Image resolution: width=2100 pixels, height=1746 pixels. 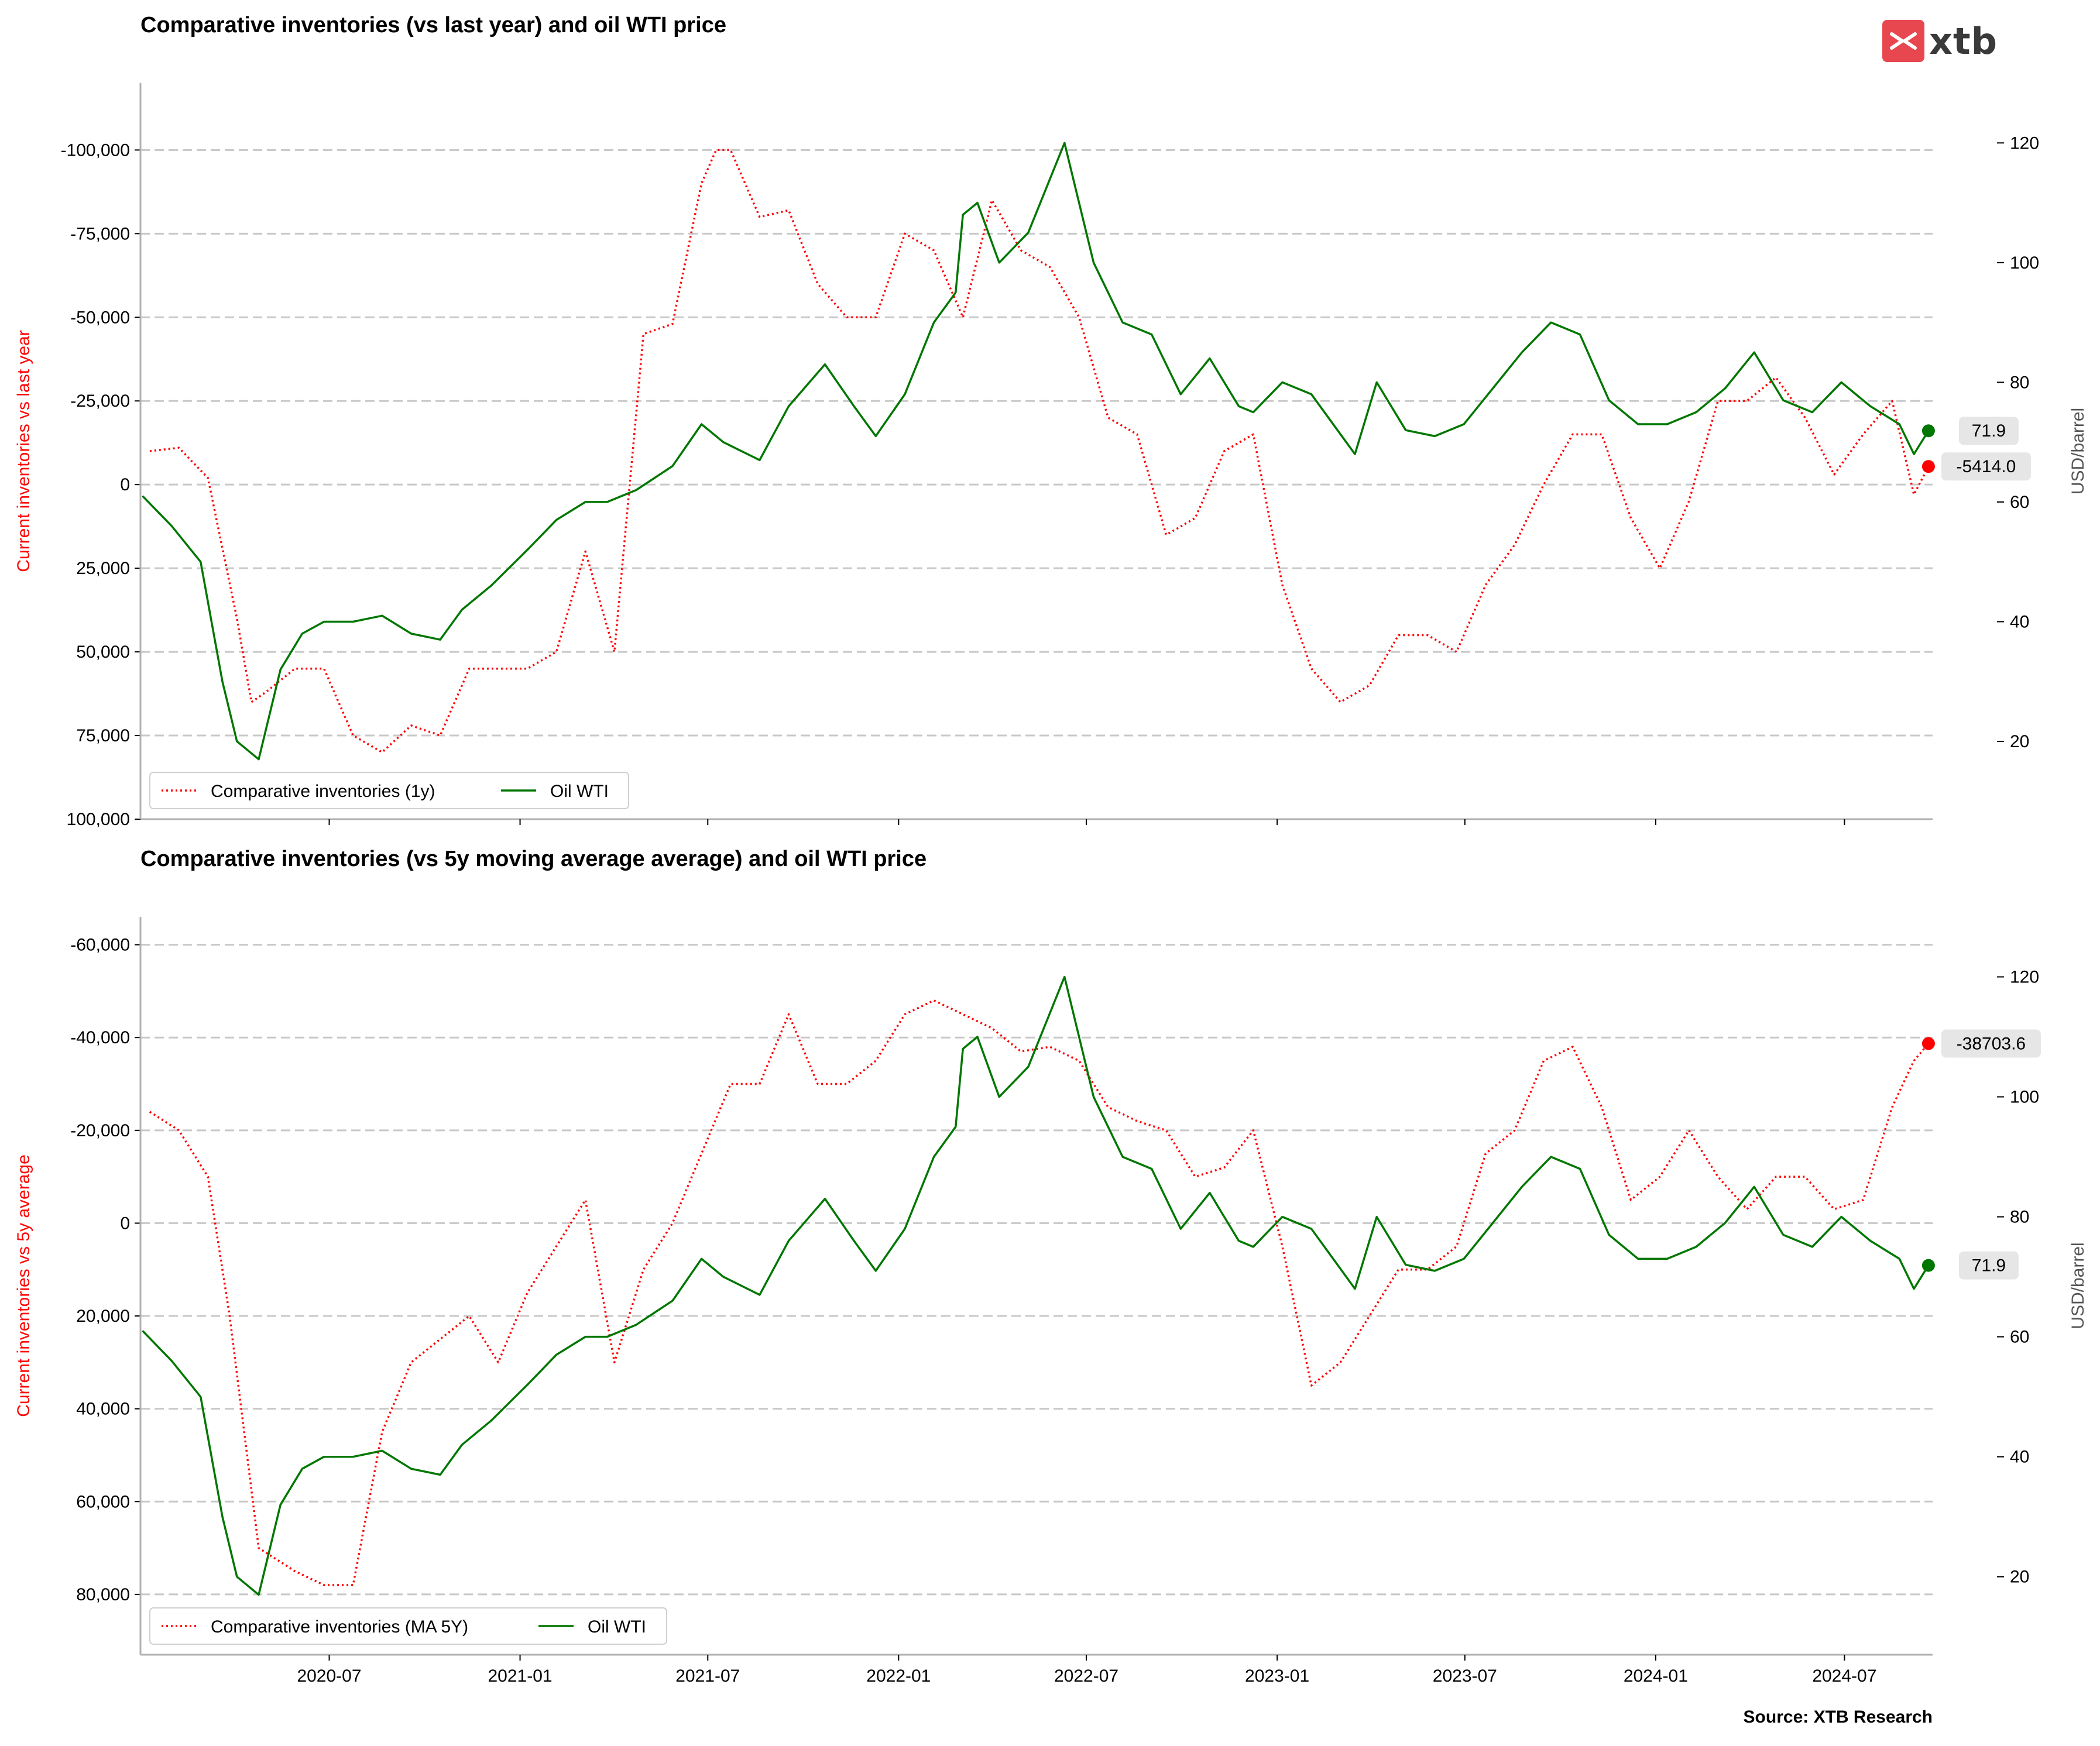 What do you see at coordinates (1086, 1676) in the screenshot?
I see `x-tick-label: 2022-07` at bounding box center [1086, 1676].